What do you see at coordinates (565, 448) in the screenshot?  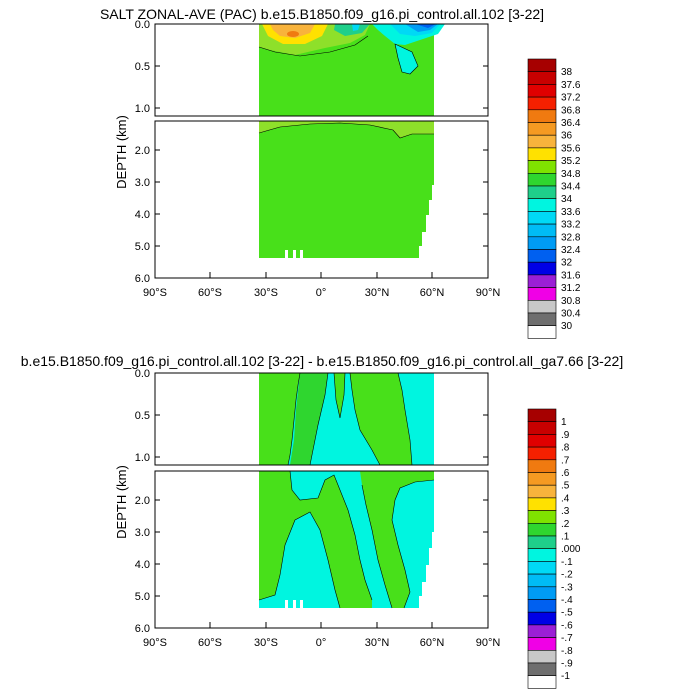 I see `colorbar-label: .8` at bounding box center [565, 448].